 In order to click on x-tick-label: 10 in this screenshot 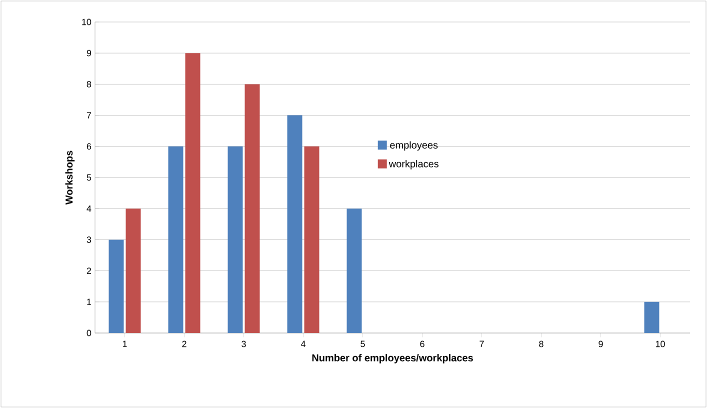, I will do `click(660, 344)`.